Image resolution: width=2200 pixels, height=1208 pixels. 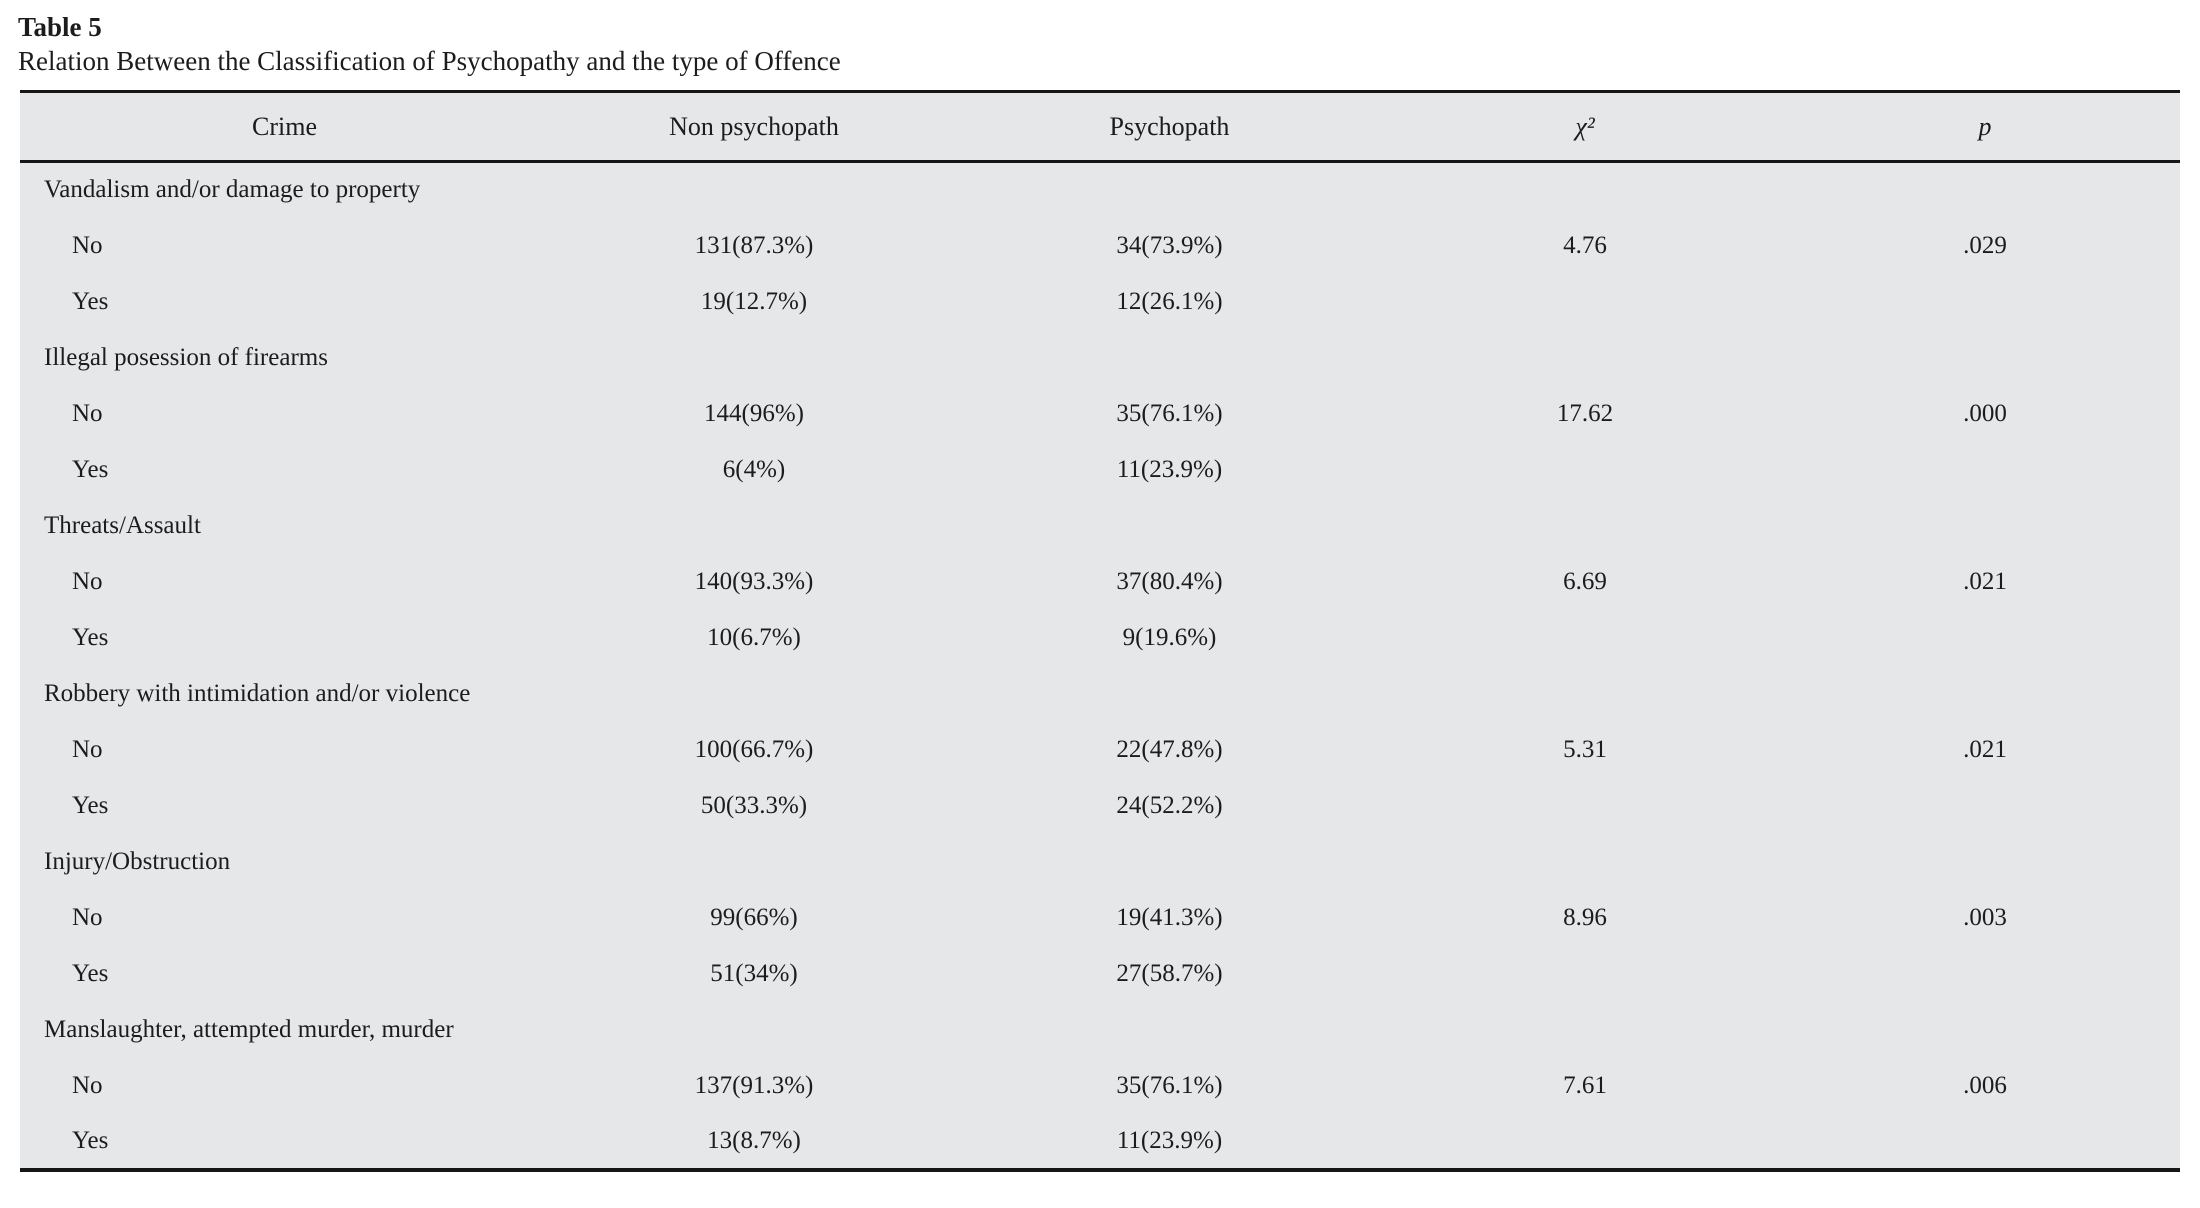 What do you see at coordinates (284, 127) in the screenshot?
I see `col-header-crime: Crime` at bounding box center [284, 127].